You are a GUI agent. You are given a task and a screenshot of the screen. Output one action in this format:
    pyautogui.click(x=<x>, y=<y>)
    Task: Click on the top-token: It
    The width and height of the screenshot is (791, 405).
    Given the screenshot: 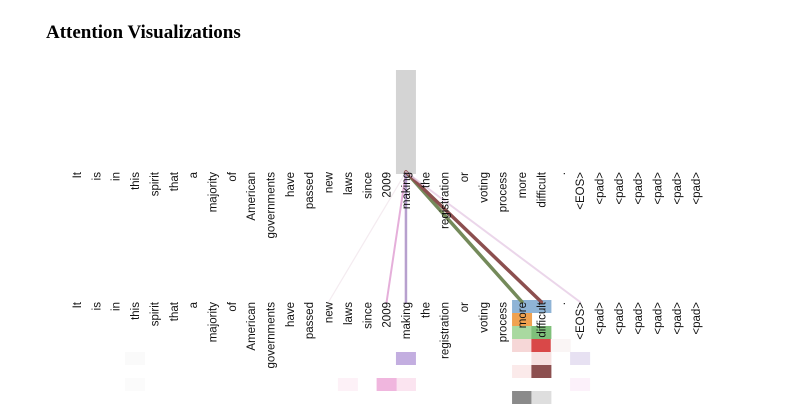 What is the action you would take?
    pyautogui.click(x=78, y=174)
    